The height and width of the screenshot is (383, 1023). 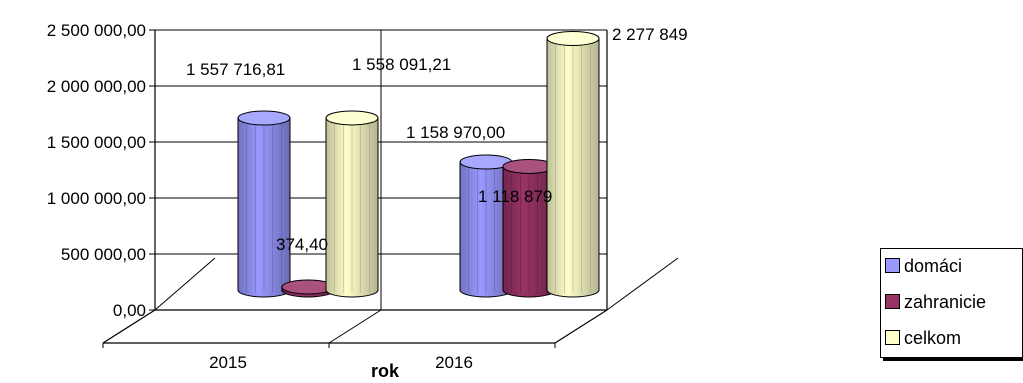 I want to click on y-tick-label: 0,00, so click(x=129, y=310).